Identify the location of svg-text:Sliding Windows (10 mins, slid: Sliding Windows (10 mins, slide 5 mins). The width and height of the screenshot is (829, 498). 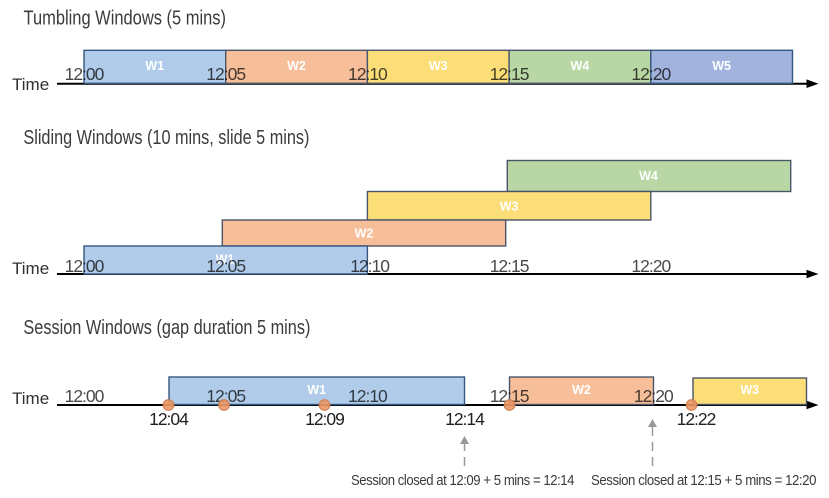
(166, 138).